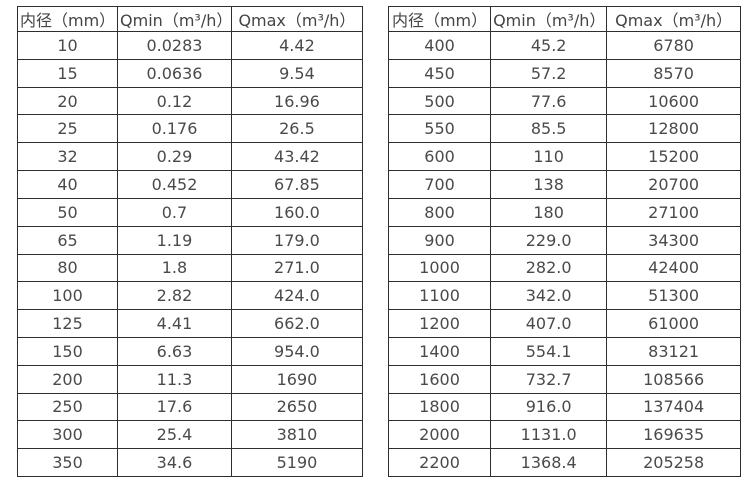  I want to click on table-cell-qmax: 4.42, so click(297, 45).